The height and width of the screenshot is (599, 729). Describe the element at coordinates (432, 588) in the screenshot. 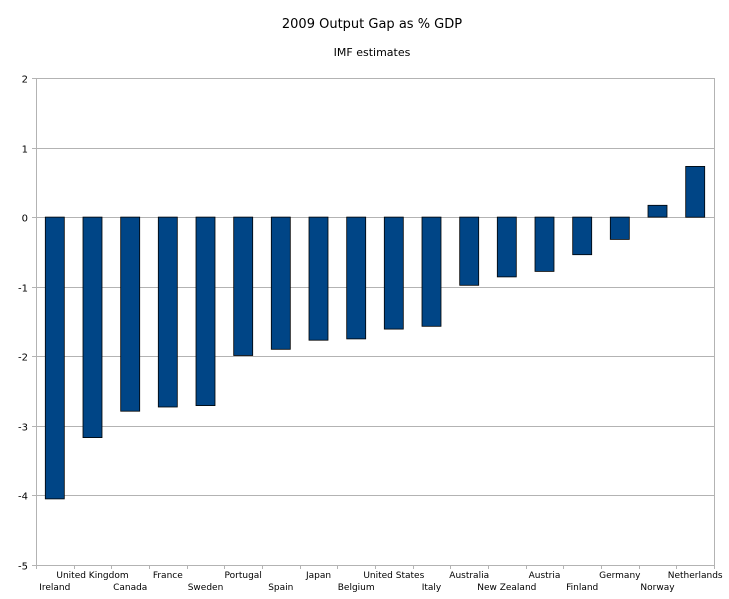

I see `x-category-label: Italy` at that location.